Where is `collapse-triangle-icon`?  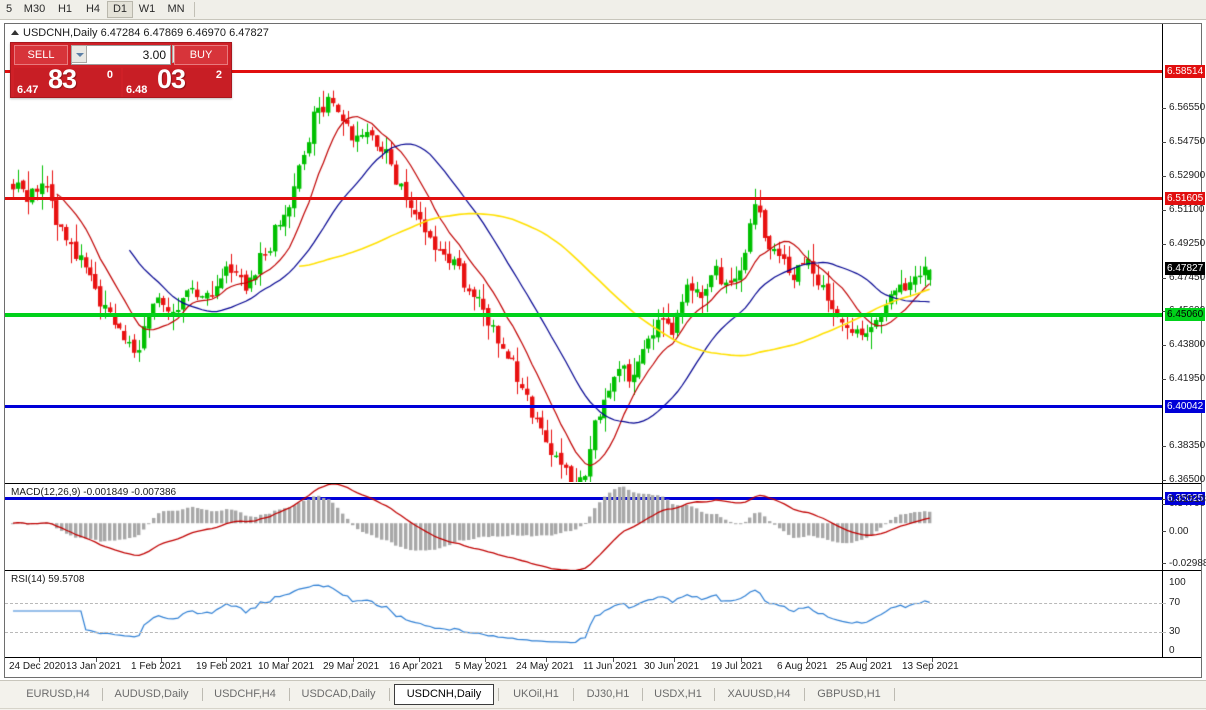
collapse-triangle-icon is located at coordinates (15, 32).